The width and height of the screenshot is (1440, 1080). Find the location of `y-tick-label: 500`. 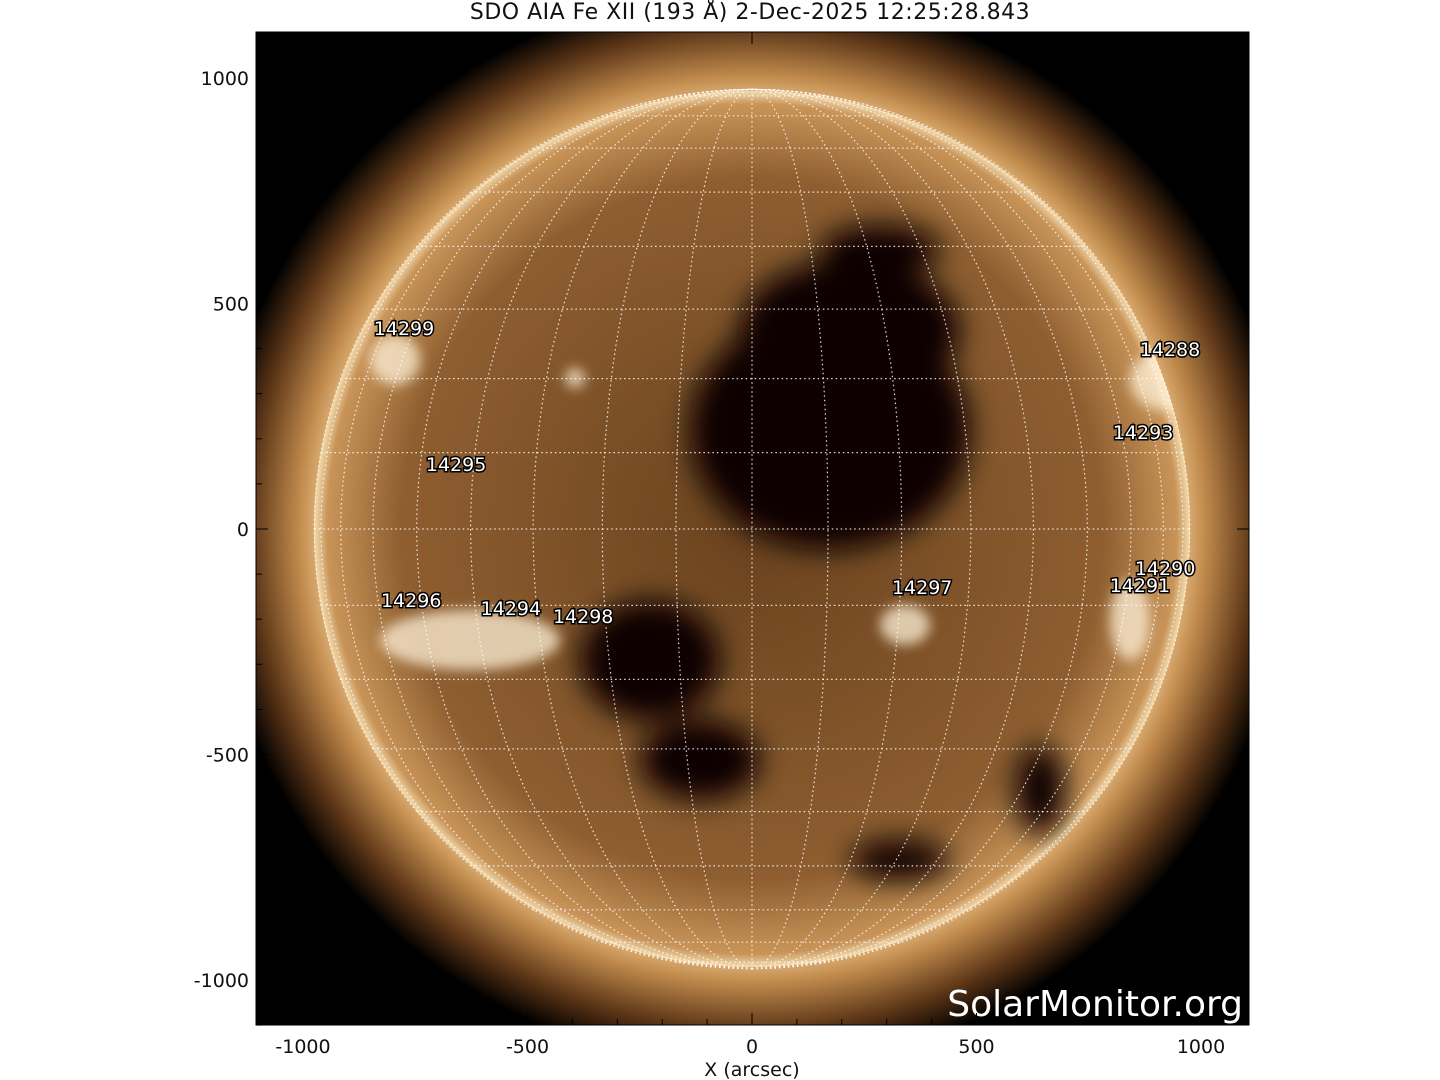

y-tick-label: 500 is located at coordinates (231, 305).